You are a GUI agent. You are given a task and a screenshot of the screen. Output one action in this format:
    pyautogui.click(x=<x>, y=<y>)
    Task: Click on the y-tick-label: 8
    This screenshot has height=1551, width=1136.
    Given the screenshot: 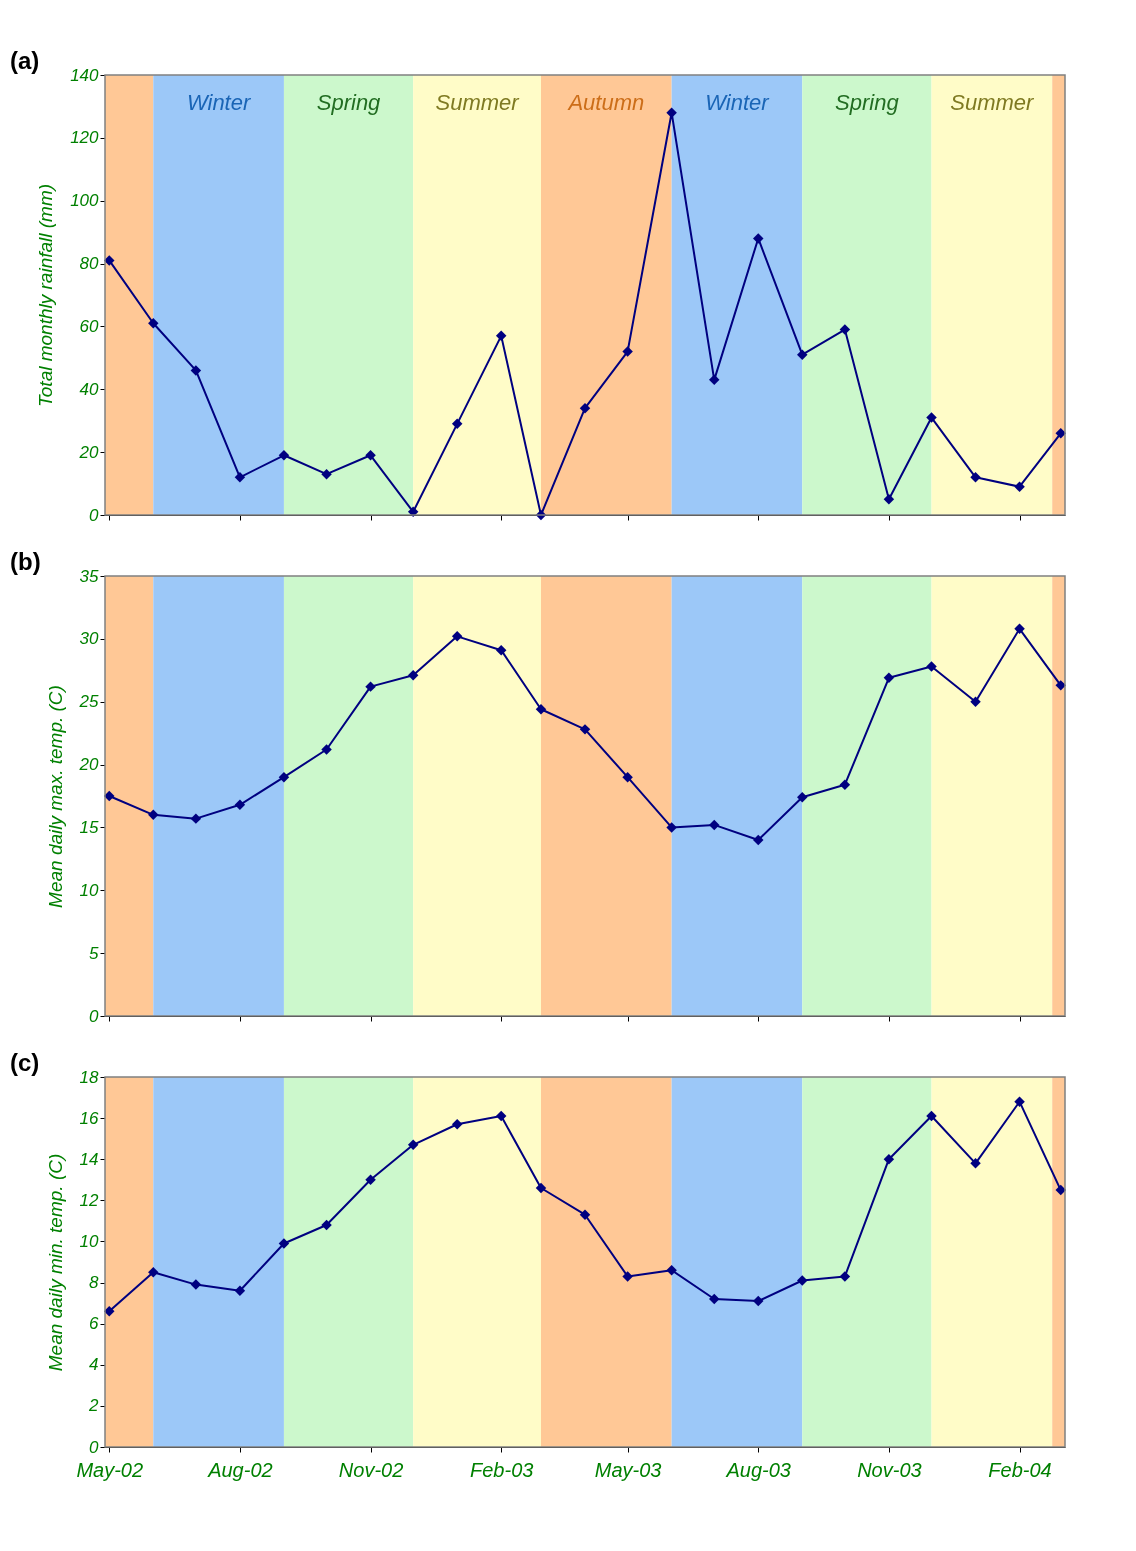 What is the action you would take?
    pyautogui.click(x=94, y=1283)
    